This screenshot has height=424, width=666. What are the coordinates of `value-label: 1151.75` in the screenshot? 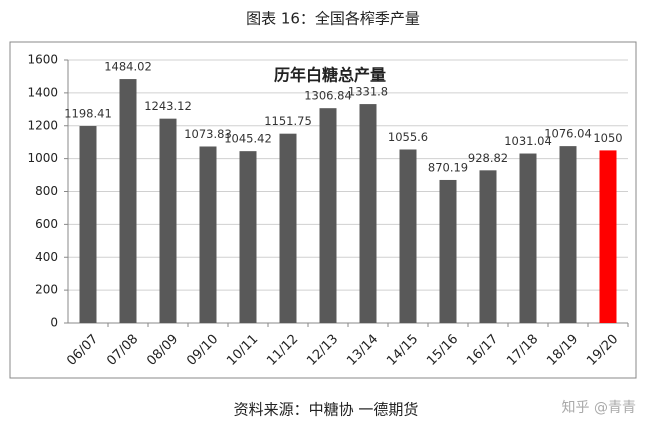 It's located at (288, 121).